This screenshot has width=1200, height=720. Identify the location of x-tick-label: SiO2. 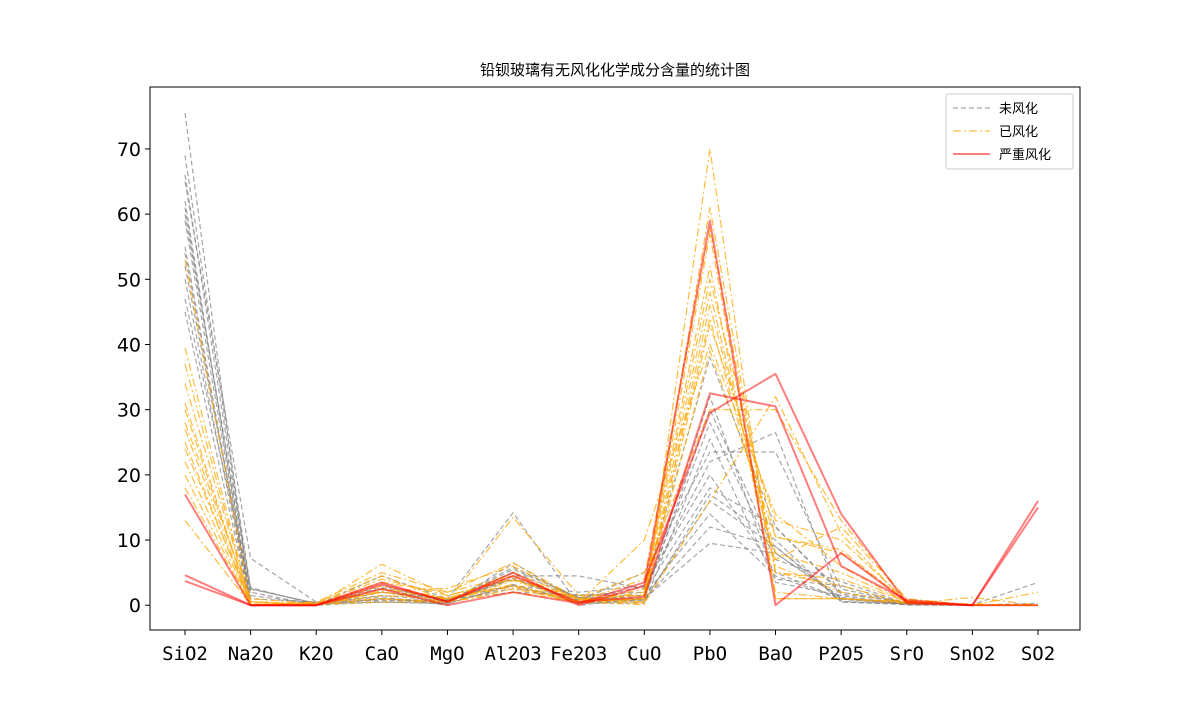
(185, 654).